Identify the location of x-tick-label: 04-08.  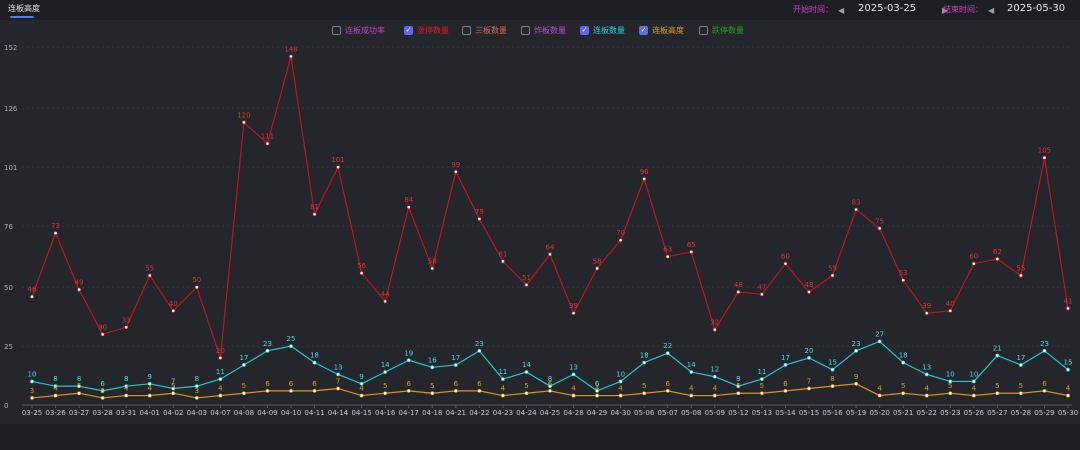
(244, 413).